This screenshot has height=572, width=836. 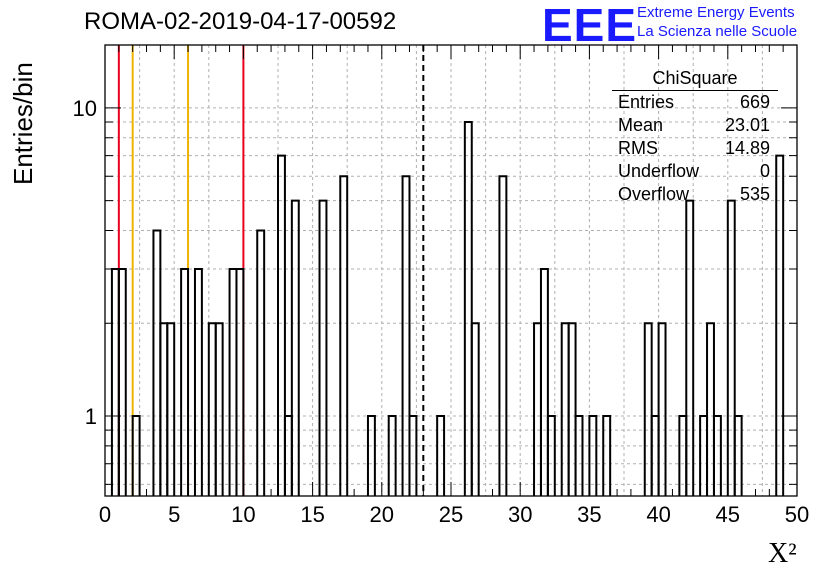 I want to click on stats-label: Overflow, so click(x=654, y=194).